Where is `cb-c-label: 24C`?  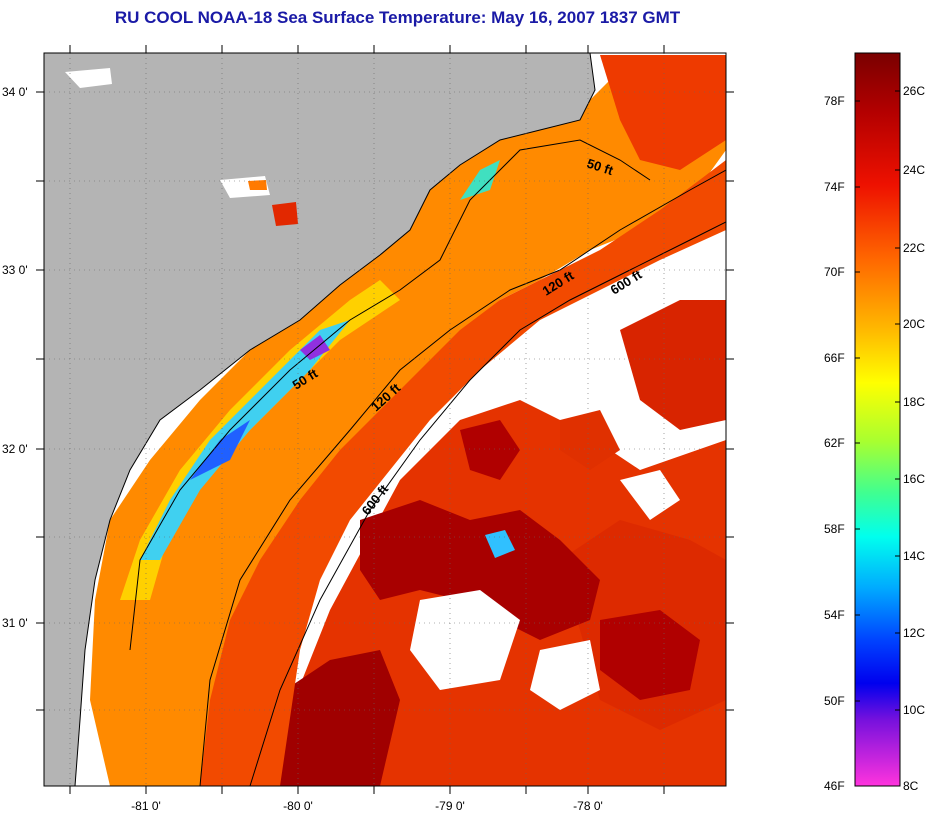
cb-c-label: 24C is located at coordinates (914, 170).